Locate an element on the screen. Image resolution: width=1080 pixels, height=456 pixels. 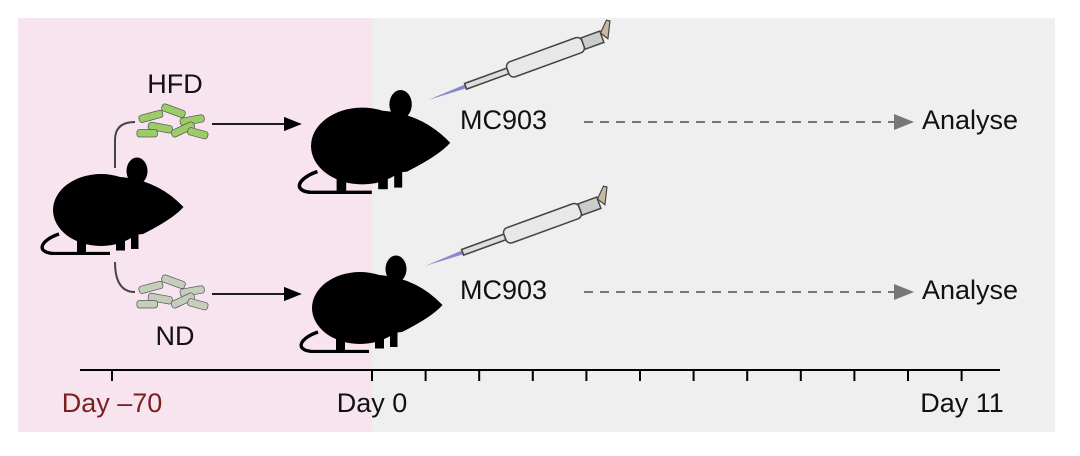
timeline is located at coordinates (540, 375).